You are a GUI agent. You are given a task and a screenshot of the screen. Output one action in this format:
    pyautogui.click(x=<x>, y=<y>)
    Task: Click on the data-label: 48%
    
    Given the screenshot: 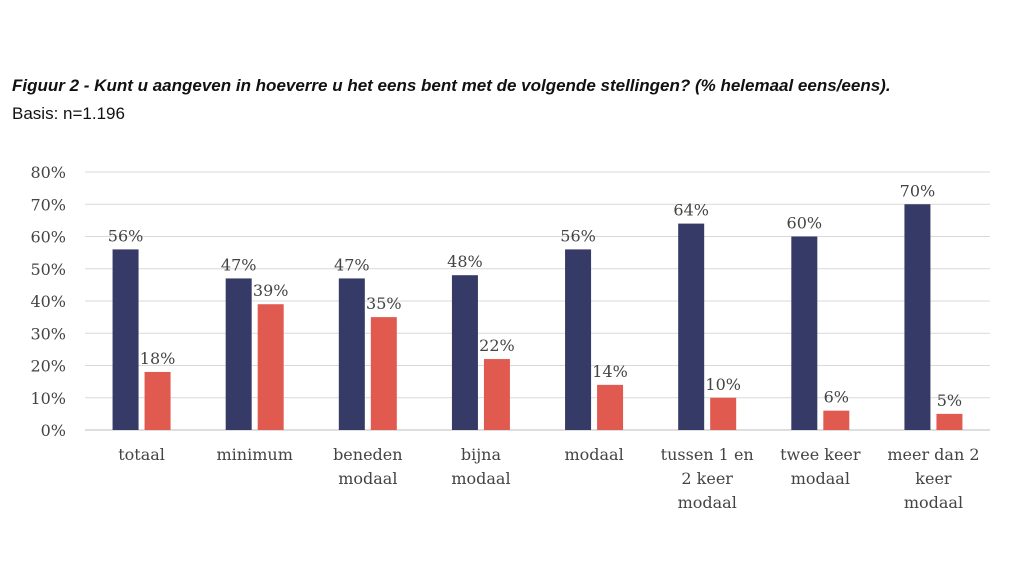 What is the action you would take?
    pyautogui.click(x=465, y=261)
    